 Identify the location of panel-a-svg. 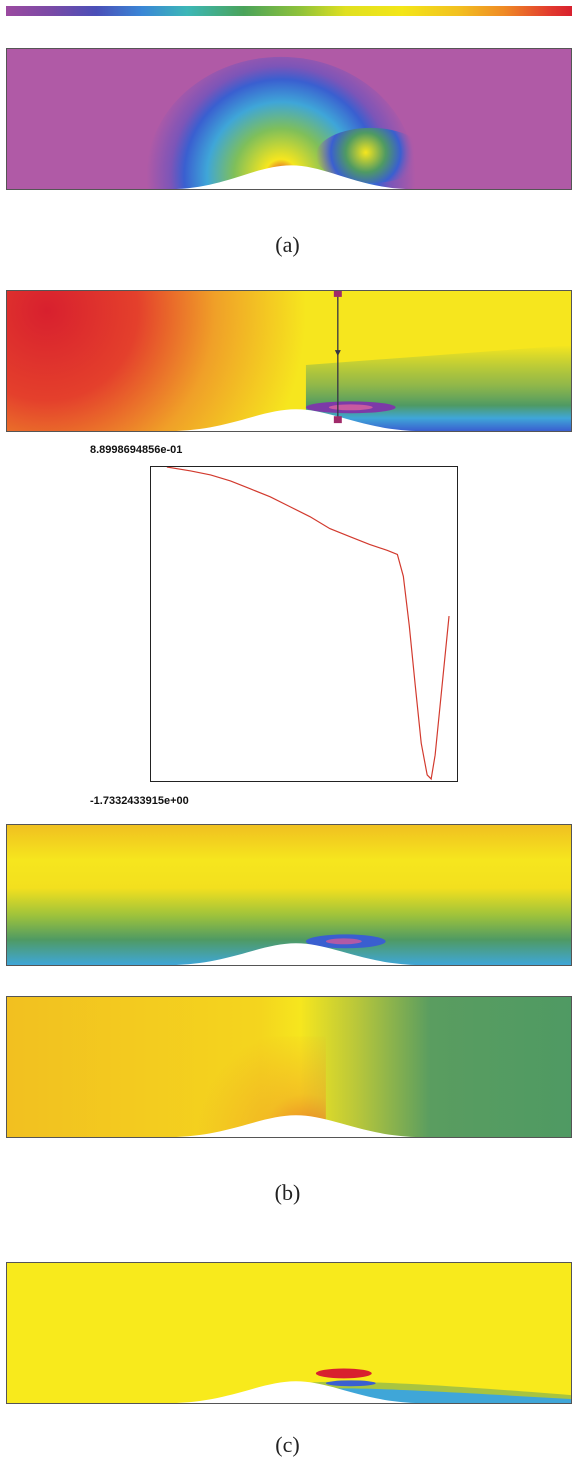
(289, 119).